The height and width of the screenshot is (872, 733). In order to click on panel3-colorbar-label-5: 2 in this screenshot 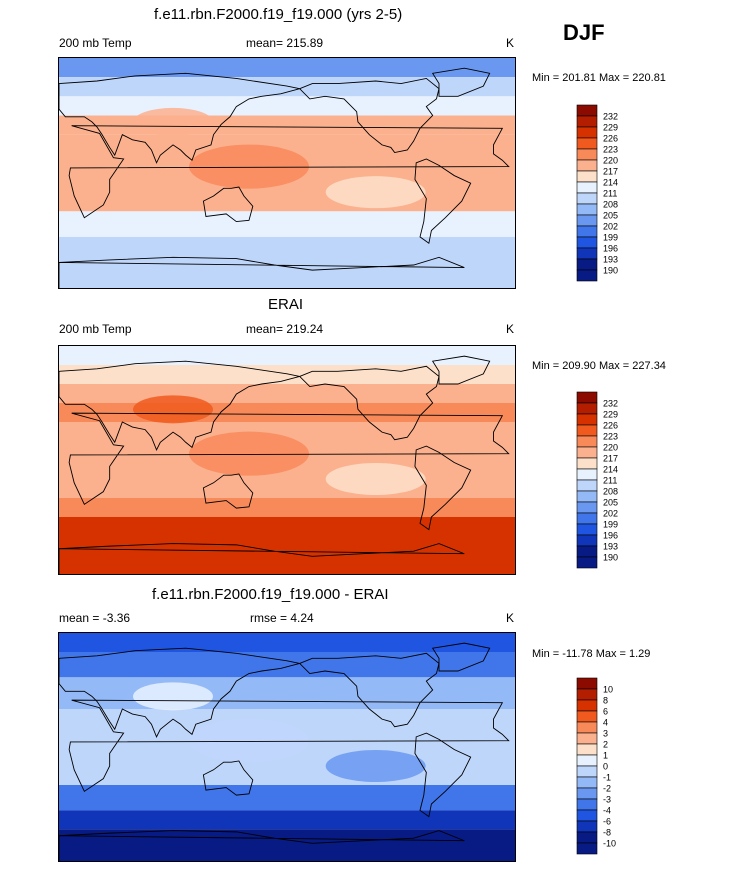, I will do `click(605, 745)`.